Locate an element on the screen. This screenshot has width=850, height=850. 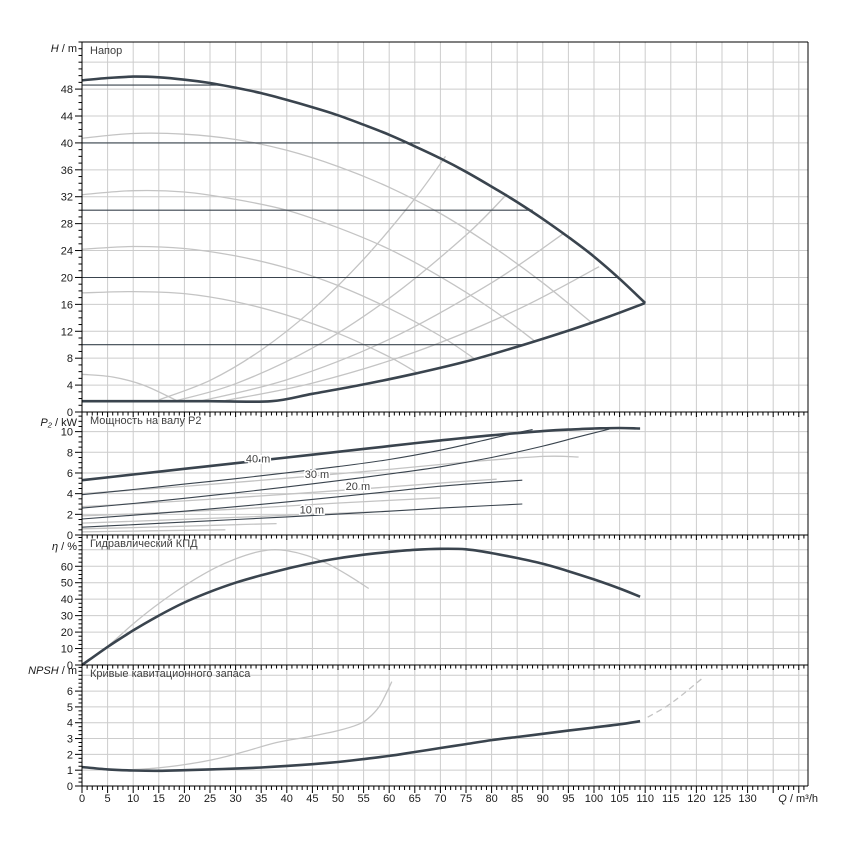
curve-power-40m is located at coordinates (307, 462).